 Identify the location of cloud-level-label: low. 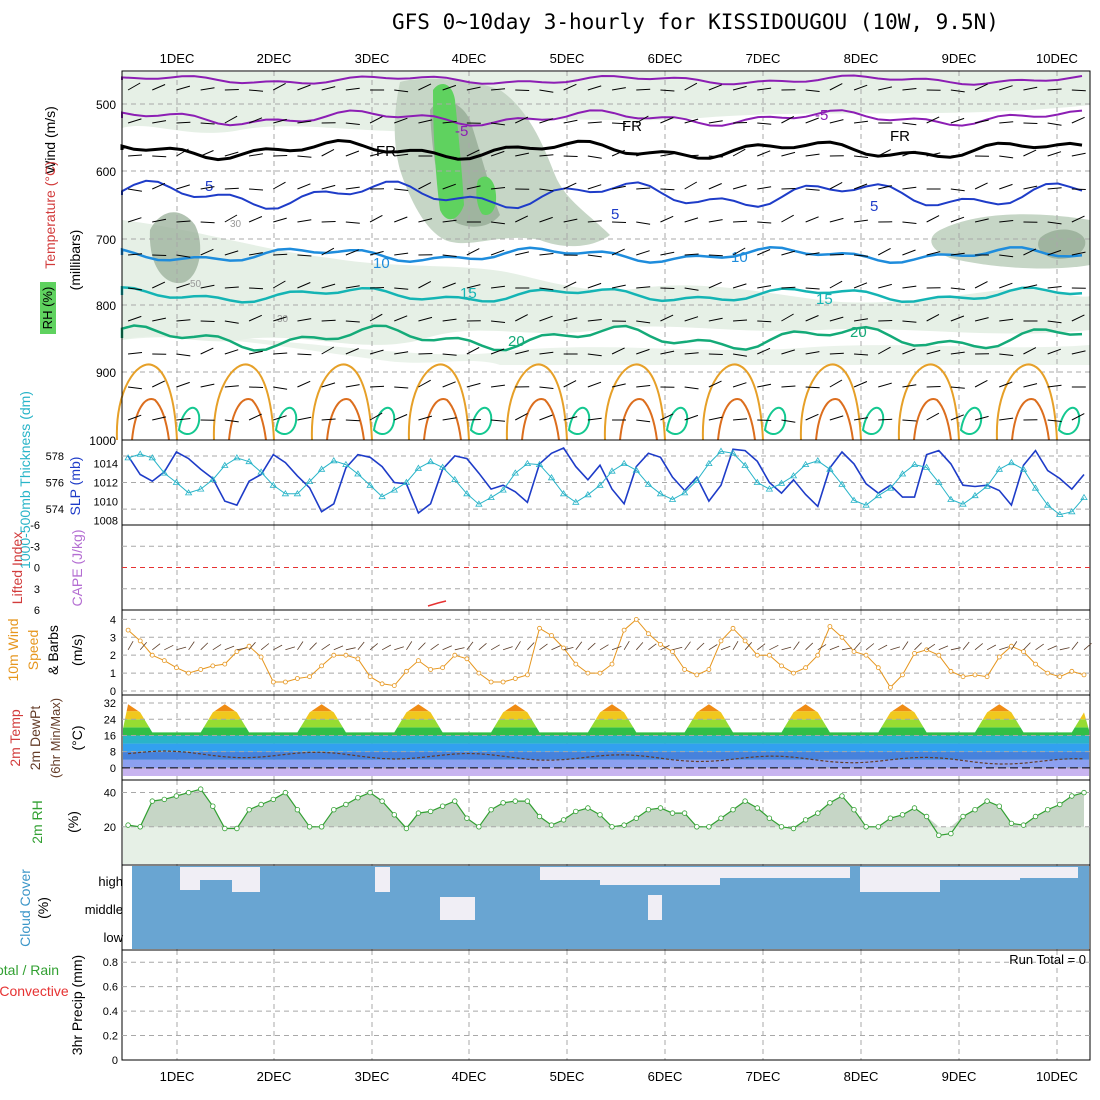
(113, 937).